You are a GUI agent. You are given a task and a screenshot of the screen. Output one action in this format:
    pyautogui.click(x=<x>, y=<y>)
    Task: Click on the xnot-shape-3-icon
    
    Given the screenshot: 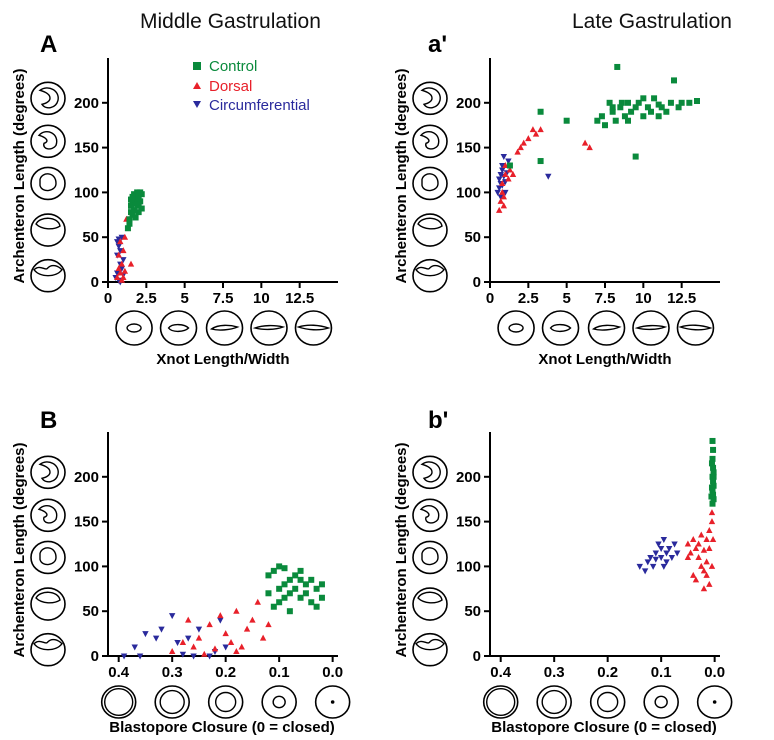 What is the action you would take?
    pyautogui.click(x=606, y=328)
    